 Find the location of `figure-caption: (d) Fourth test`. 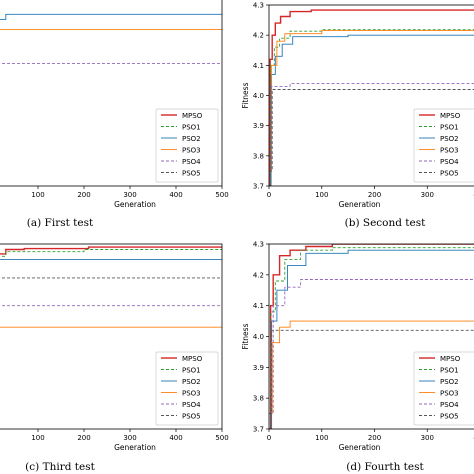

figure-caption: (d) Fourth test is located at coordinates (385, 467).